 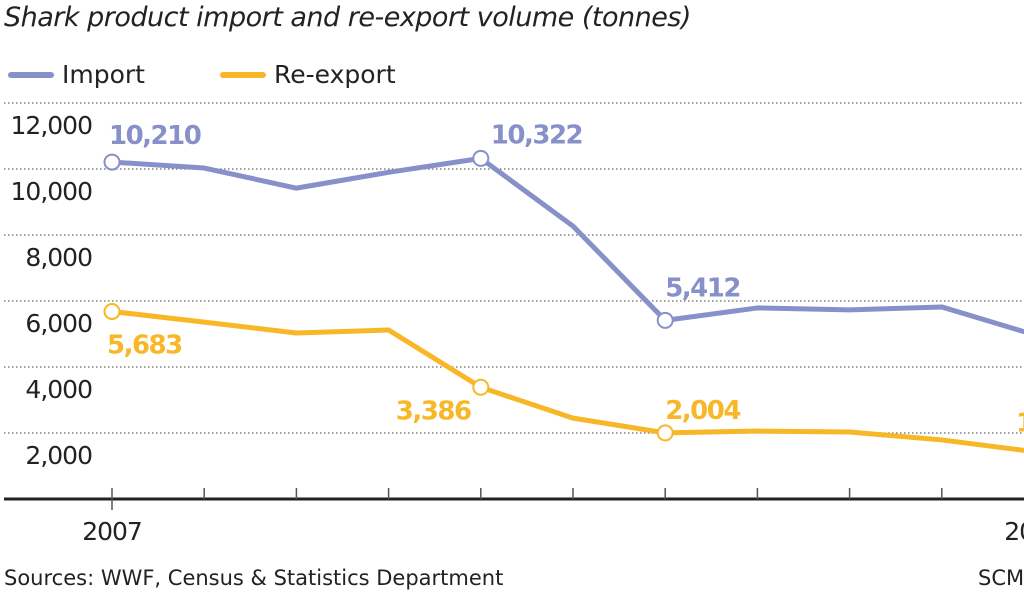 What do you see at coordinates (52, 191) in the screenshot?
I see `y-tick-label: 10,000` at bounding box center [52, 191].